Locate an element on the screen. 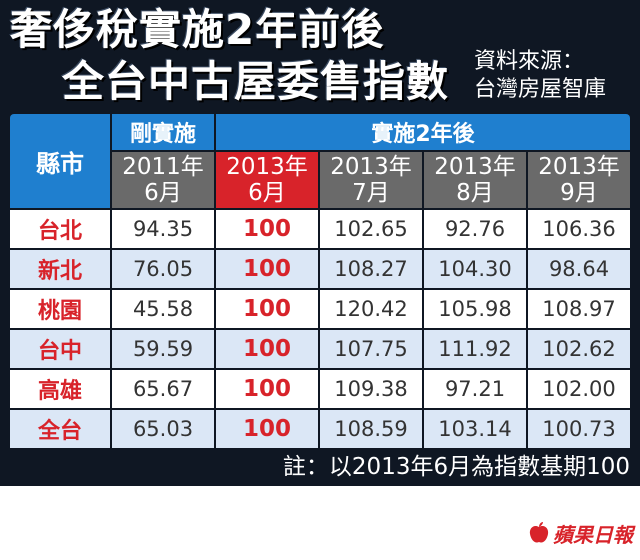 Image resolution: width=640 pixels, height=560 pixels. value-cell: 120.42 is located at coordinates (371, 309).